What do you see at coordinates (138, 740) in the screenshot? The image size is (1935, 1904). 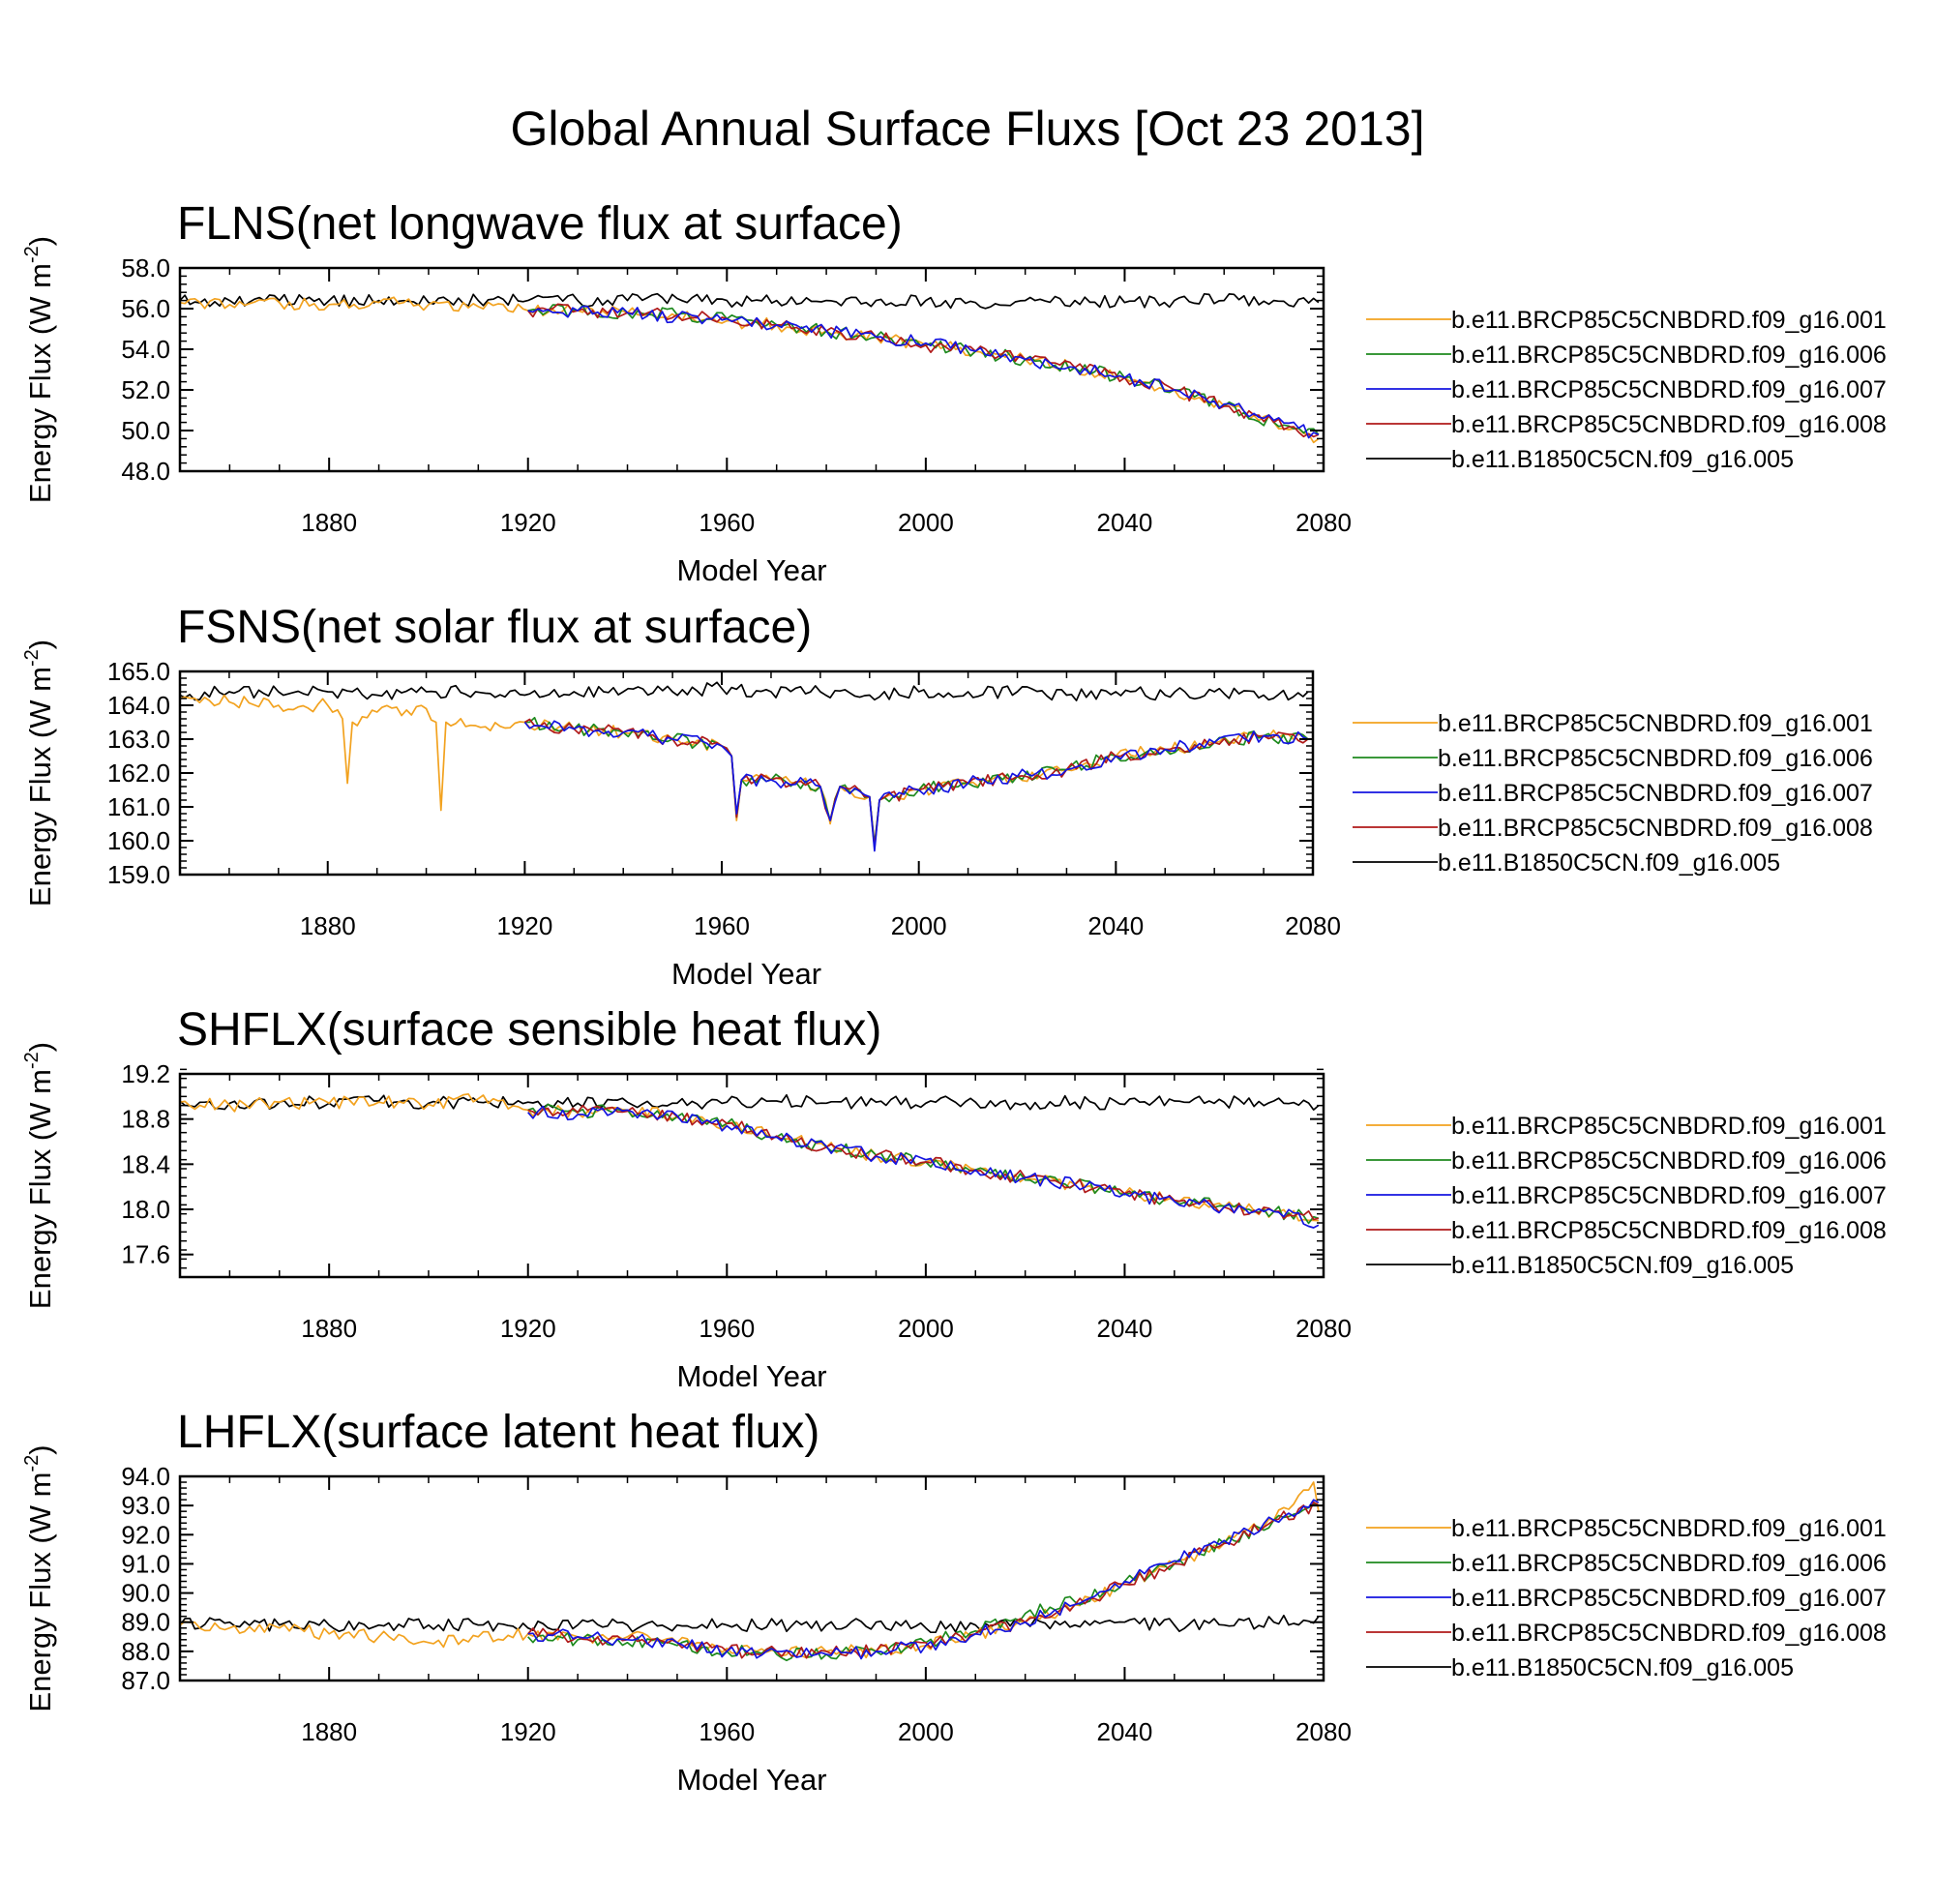 I see `y-tick-label: 163.0` at bounding box center [138, 740].